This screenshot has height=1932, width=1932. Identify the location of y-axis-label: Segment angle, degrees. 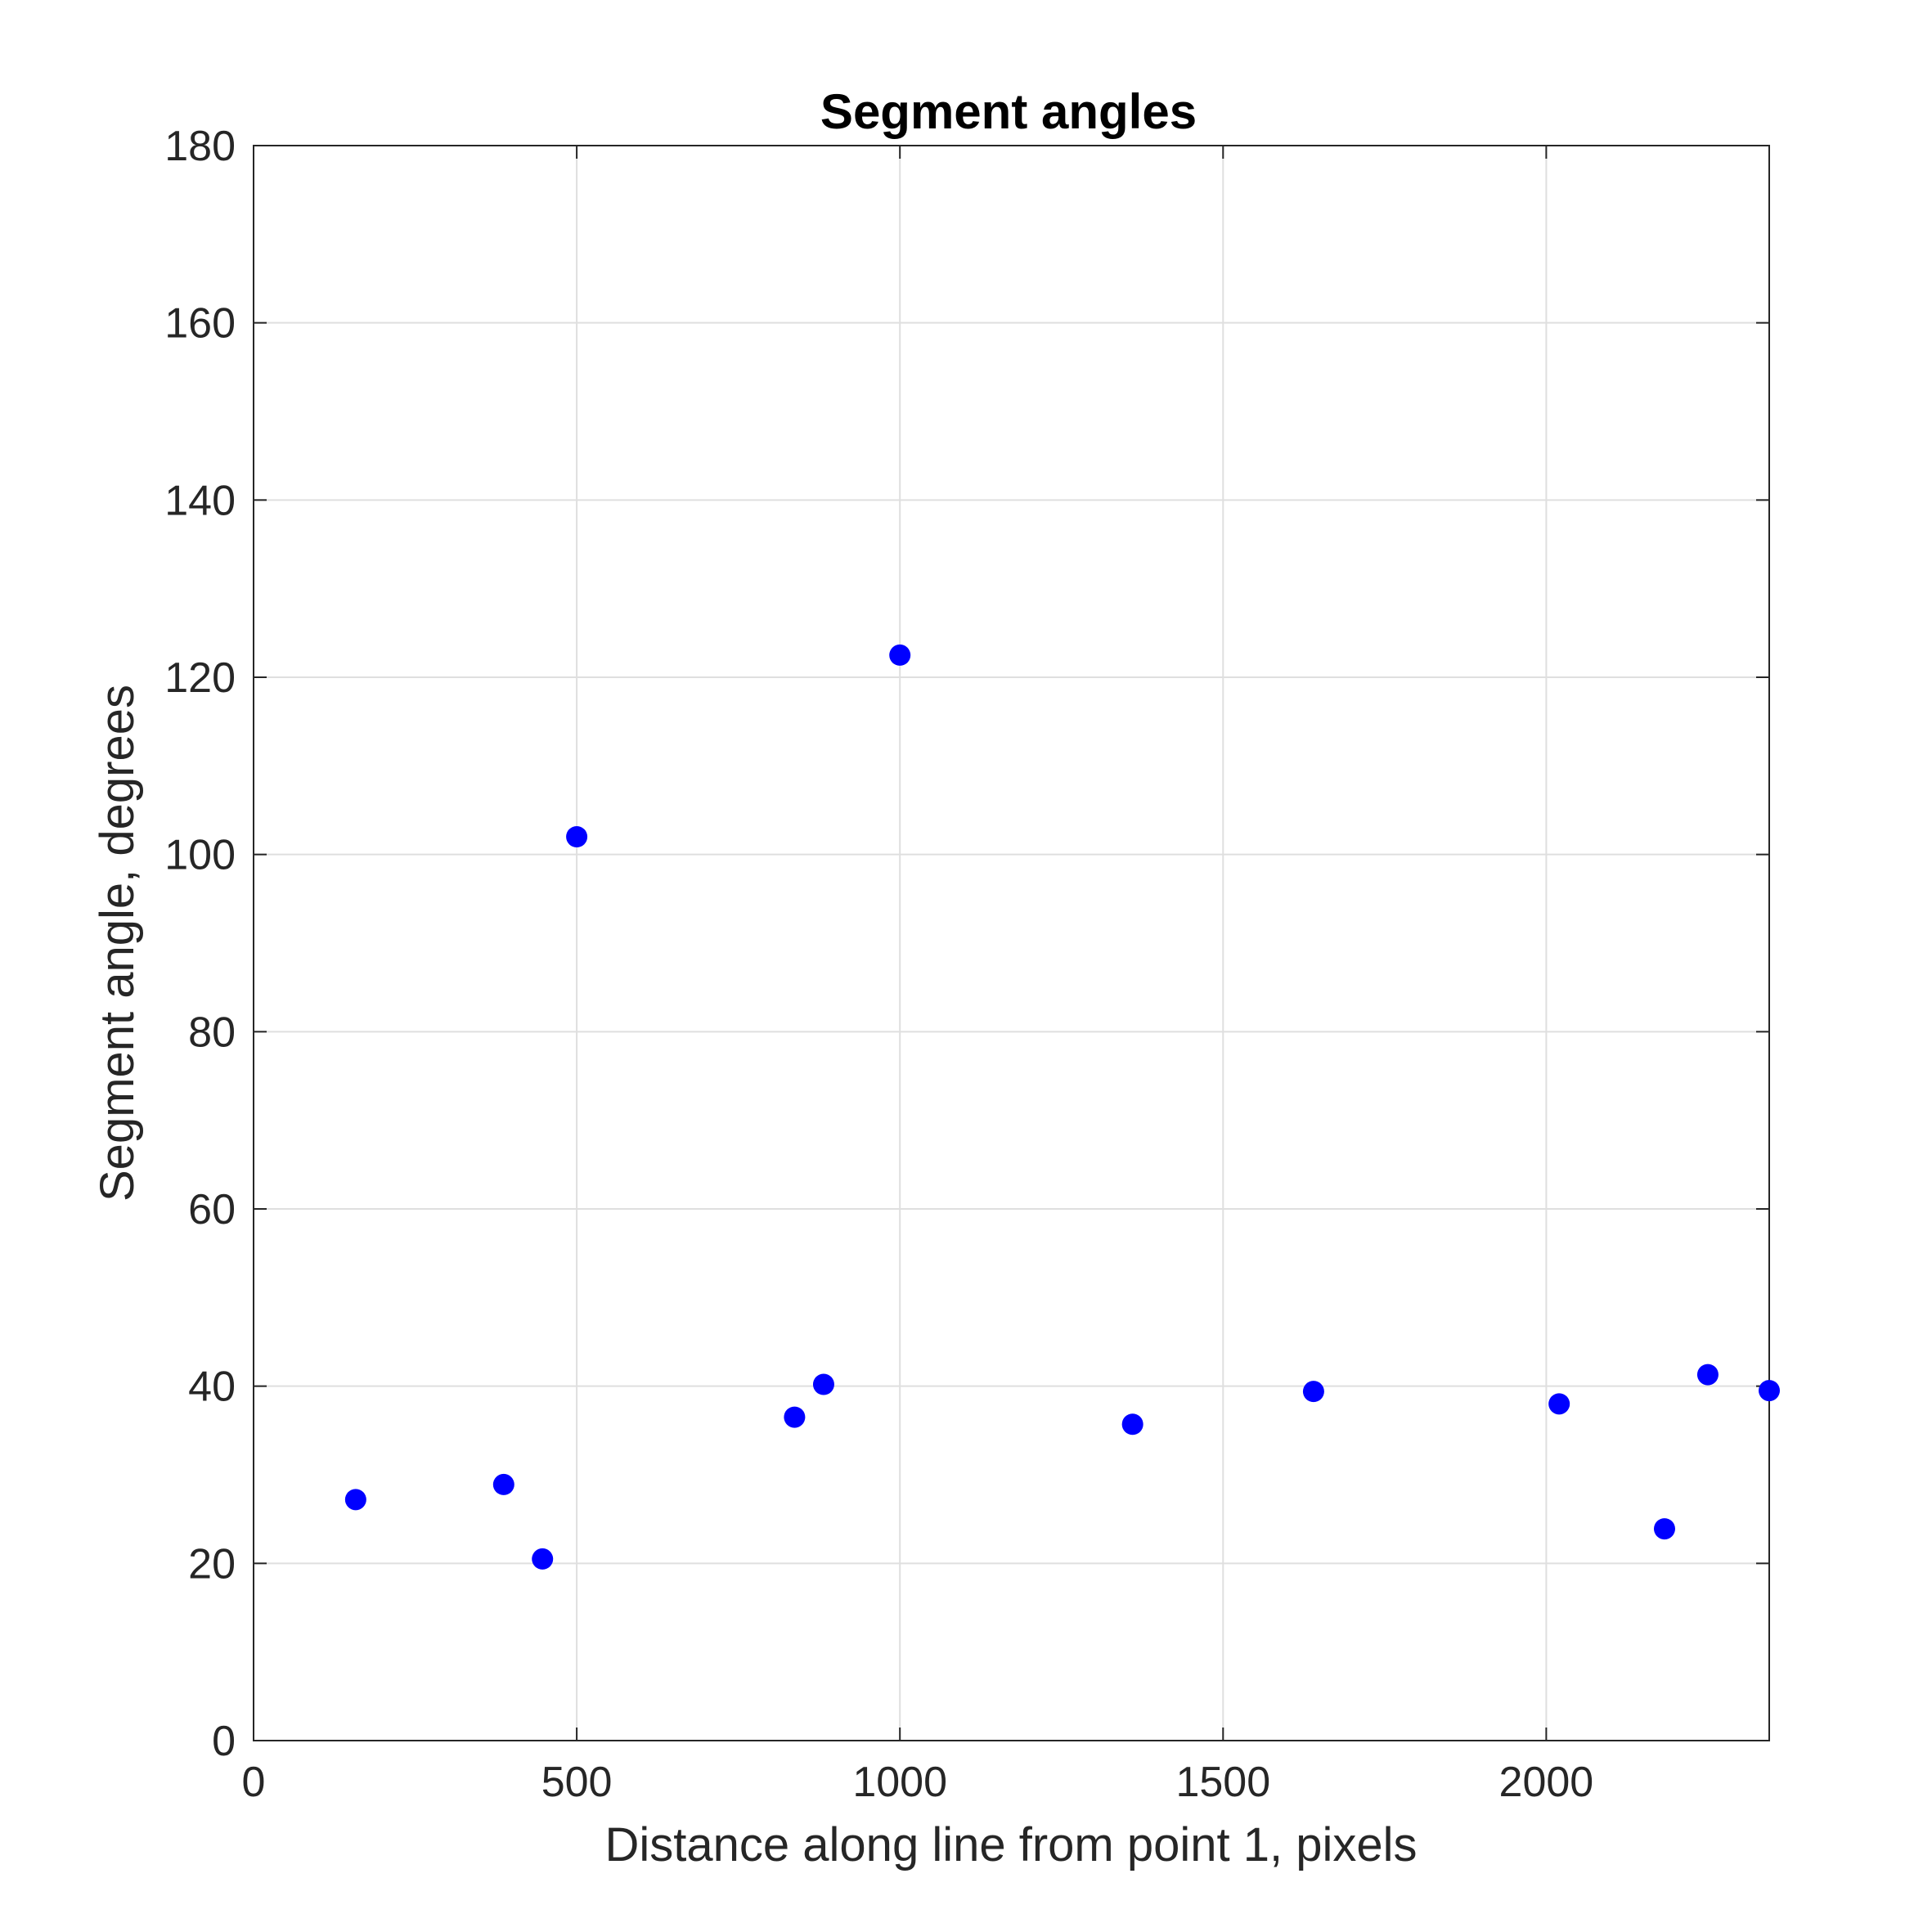
(118, 943).